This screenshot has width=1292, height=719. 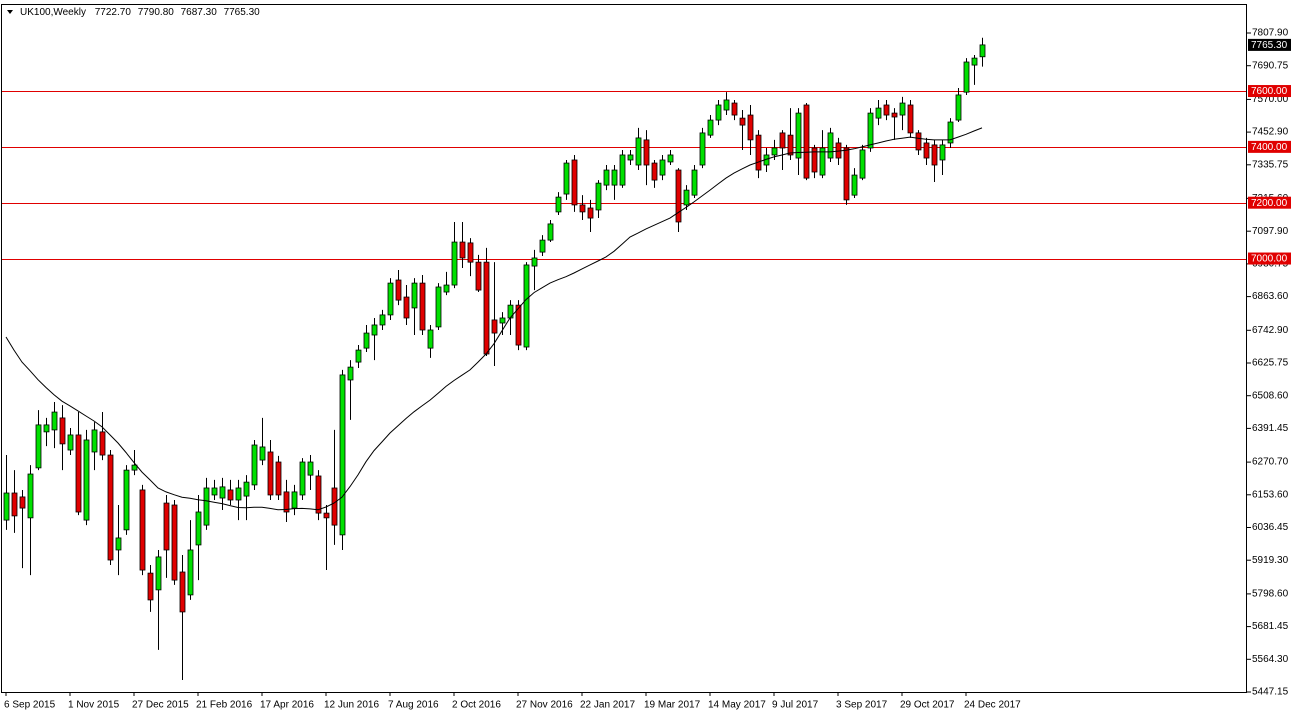 What do you see at coordinates (1269, 259) in the screenshot?
I see `level-label: 7000.00` at bounding box center [1269, 259].